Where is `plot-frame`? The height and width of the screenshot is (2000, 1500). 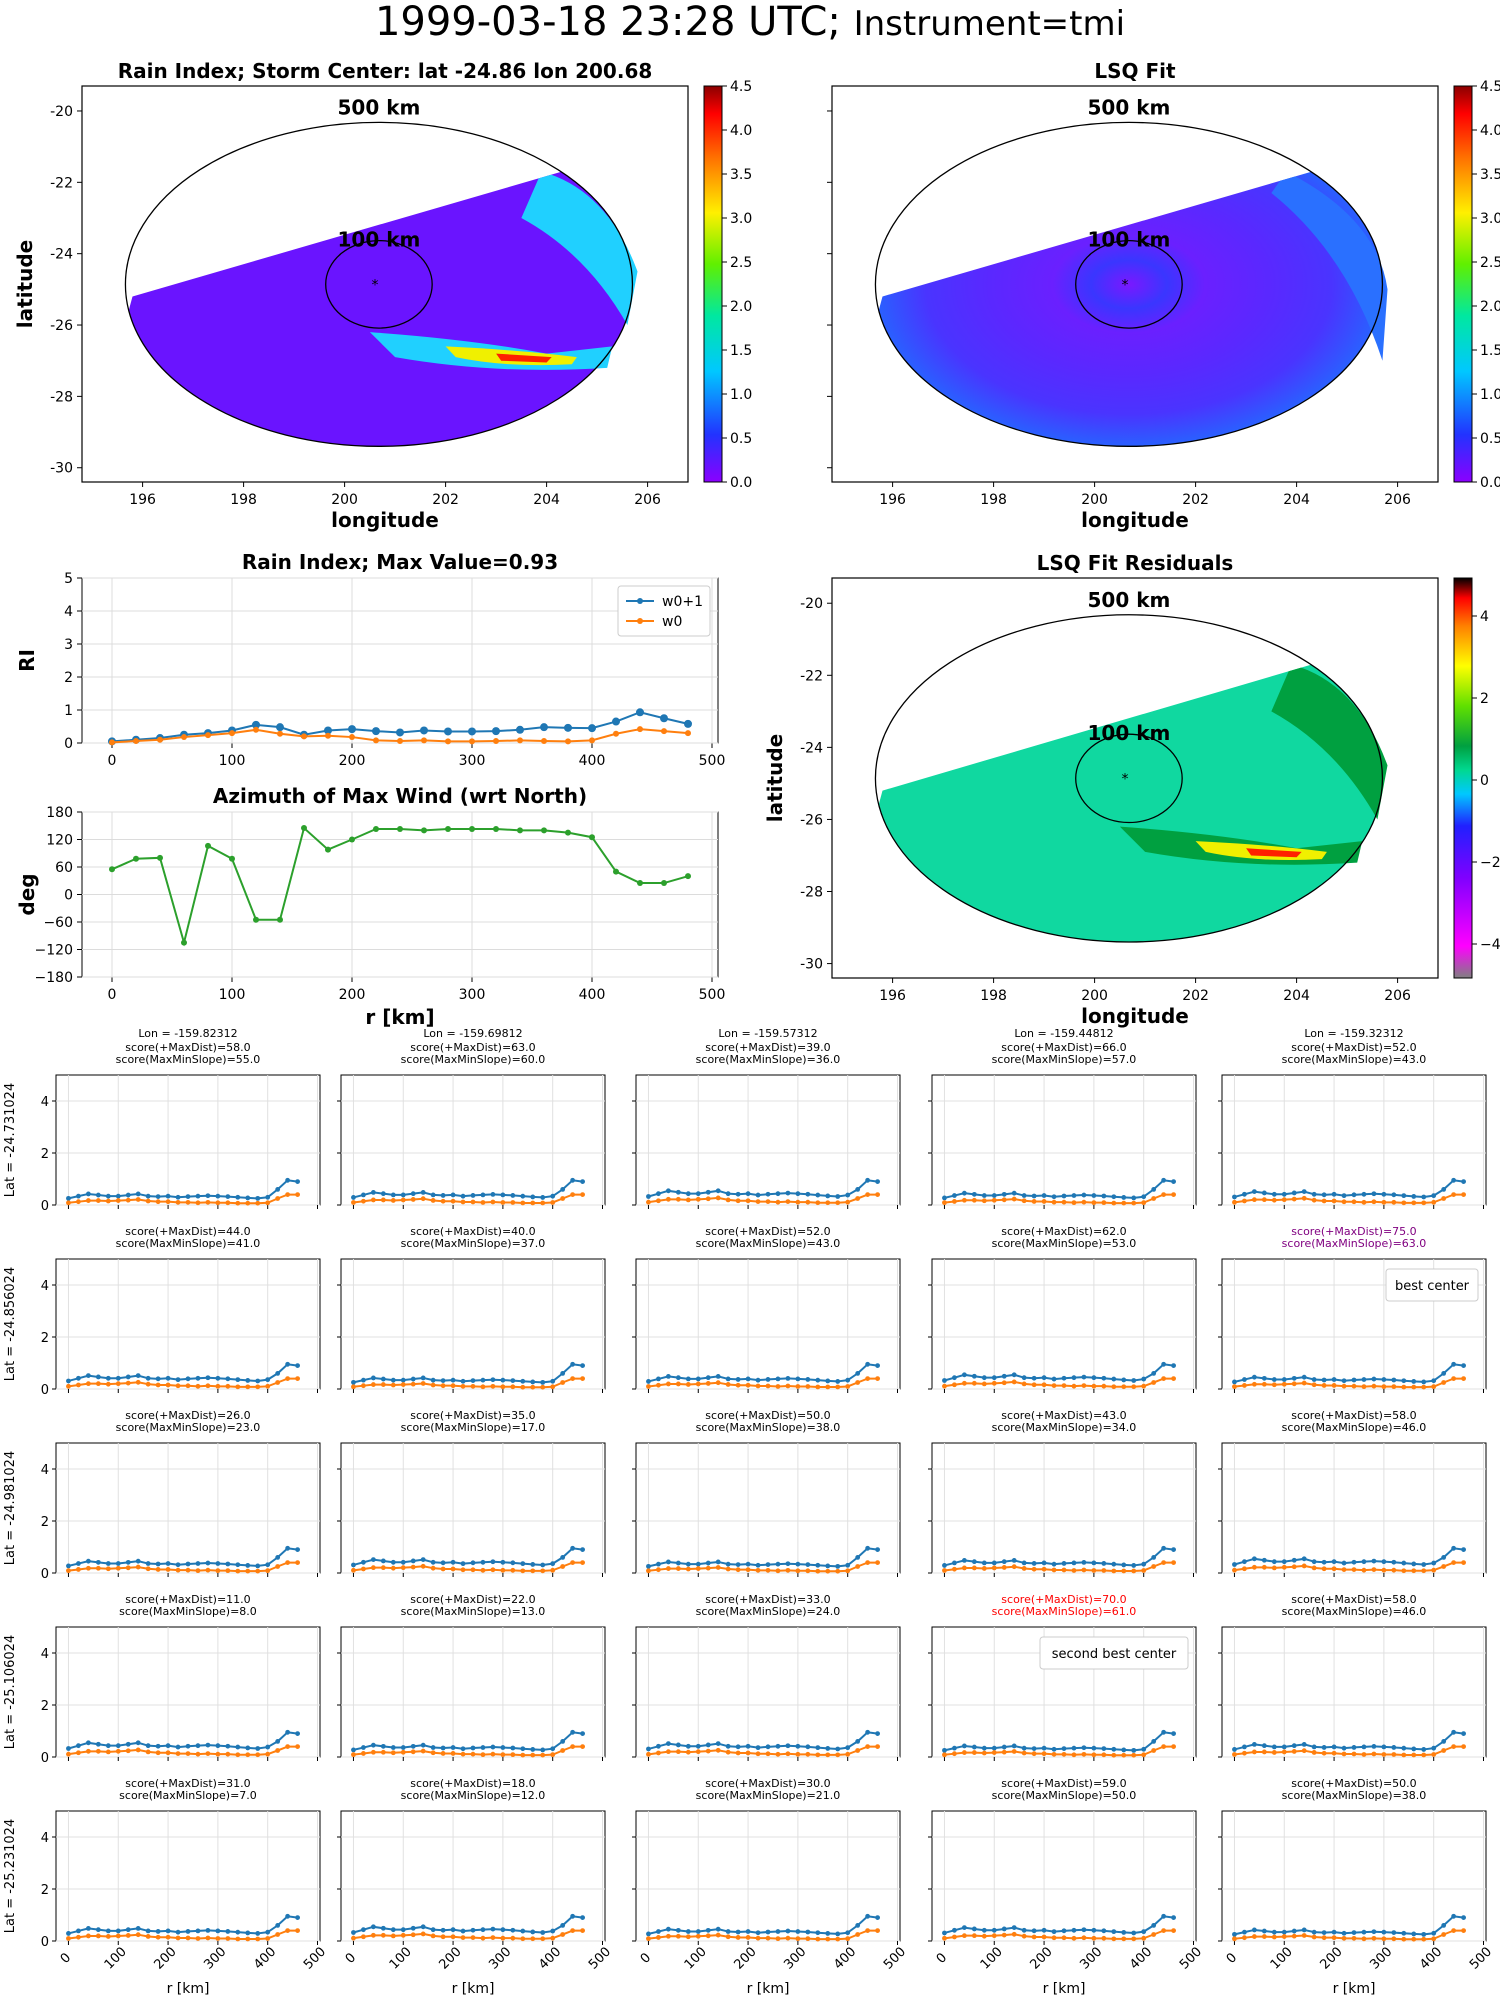 plot-frame is located at coordinates (400, 660).